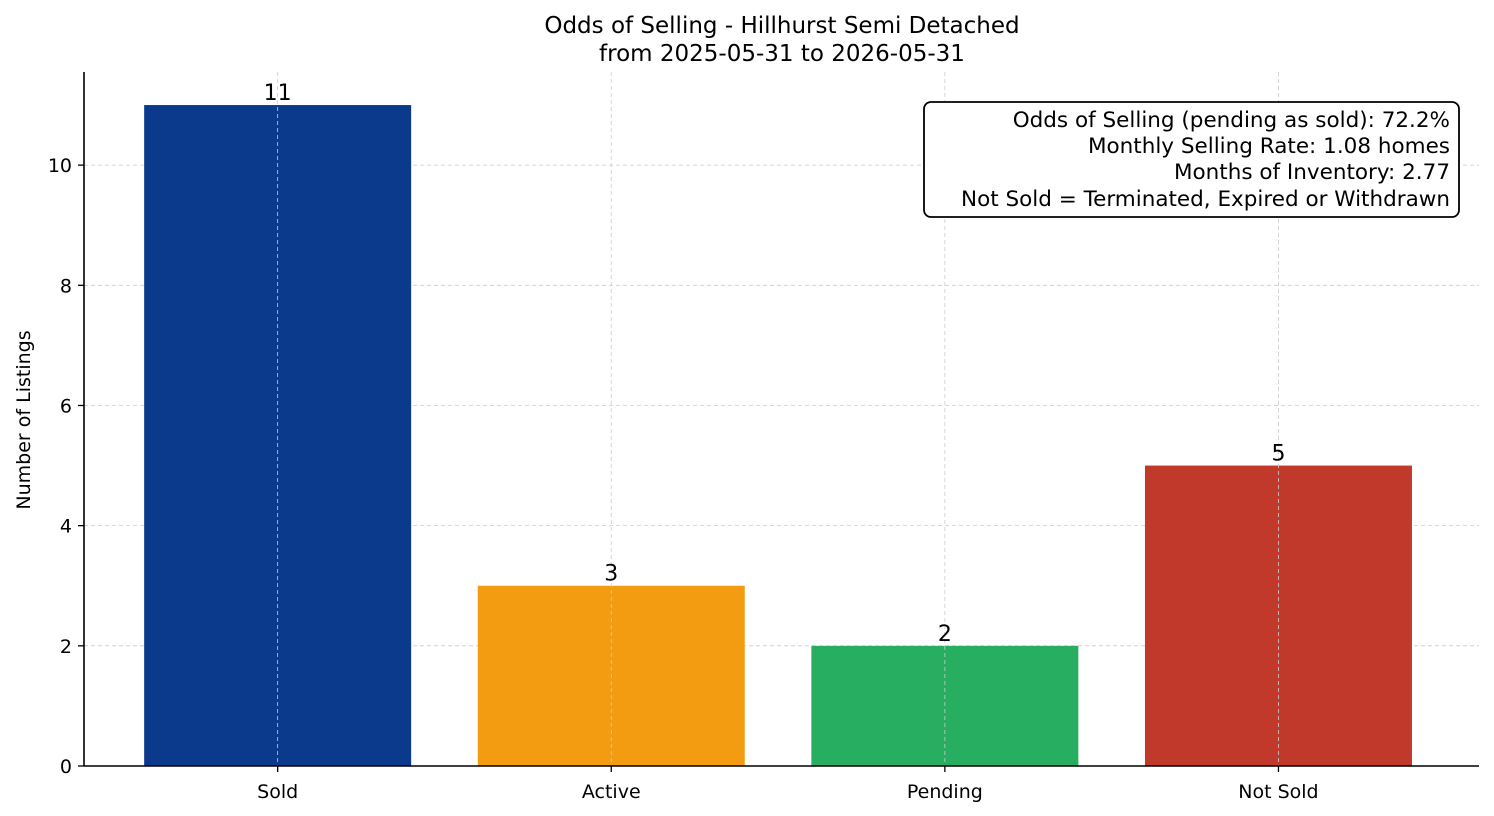 The image size is (1494, 816). Describe the element at coordinates (1312, 172) in the screenshot. I see `annotation-line-inventory: Months of Inventory: 2.77` at that location.